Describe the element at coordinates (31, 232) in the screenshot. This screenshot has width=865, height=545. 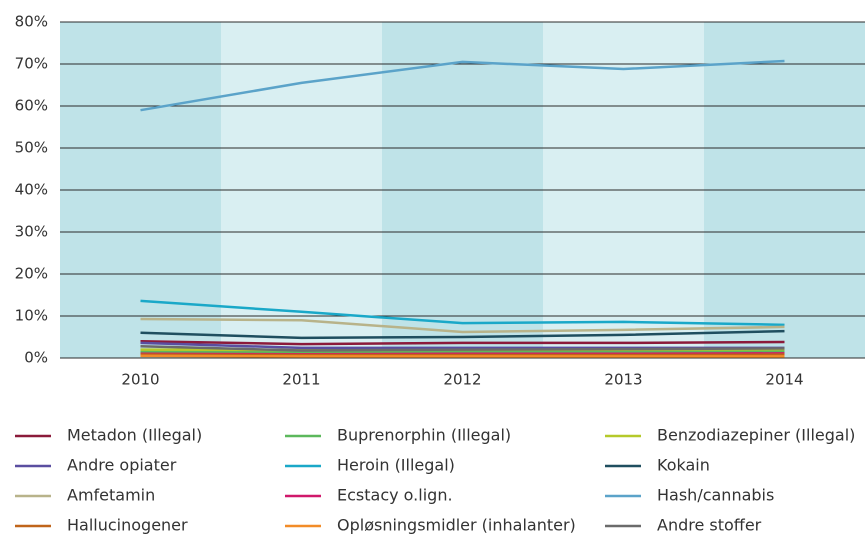
I see `y-tick-label: 30%` at that location.